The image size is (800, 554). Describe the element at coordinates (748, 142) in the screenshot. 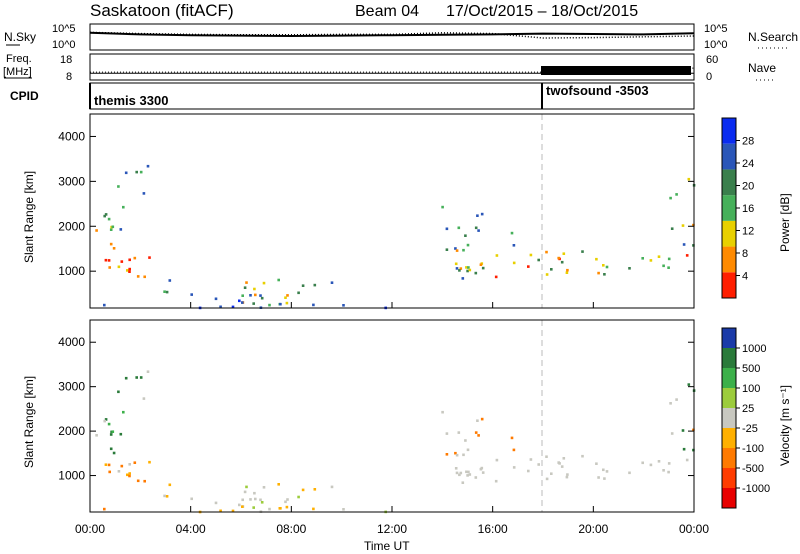

I see `colorbar-tick-label: 28` at that location.